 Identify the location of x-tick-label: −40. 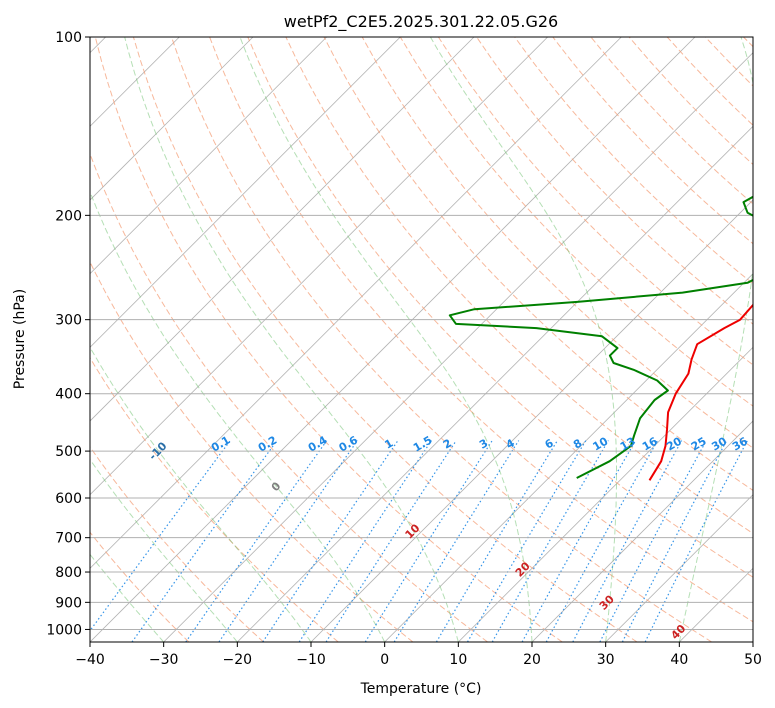
(90, 660).